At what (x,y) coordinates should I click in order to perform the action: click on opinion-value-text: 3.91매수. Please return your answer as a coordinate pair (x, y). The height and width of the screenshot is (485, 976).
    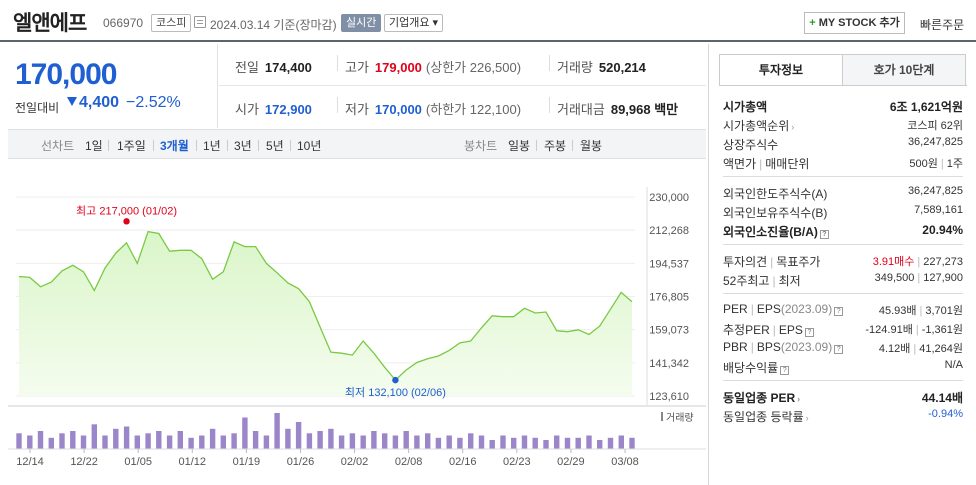
    Looking at the image, I should click on (893, 262).